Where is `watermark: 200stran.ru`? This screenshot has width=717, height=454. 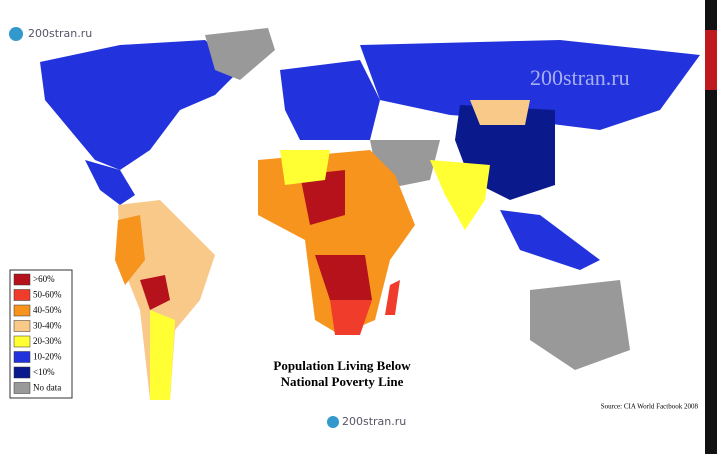 watermark: 200stran.ru is located at coordinates (580, 77).